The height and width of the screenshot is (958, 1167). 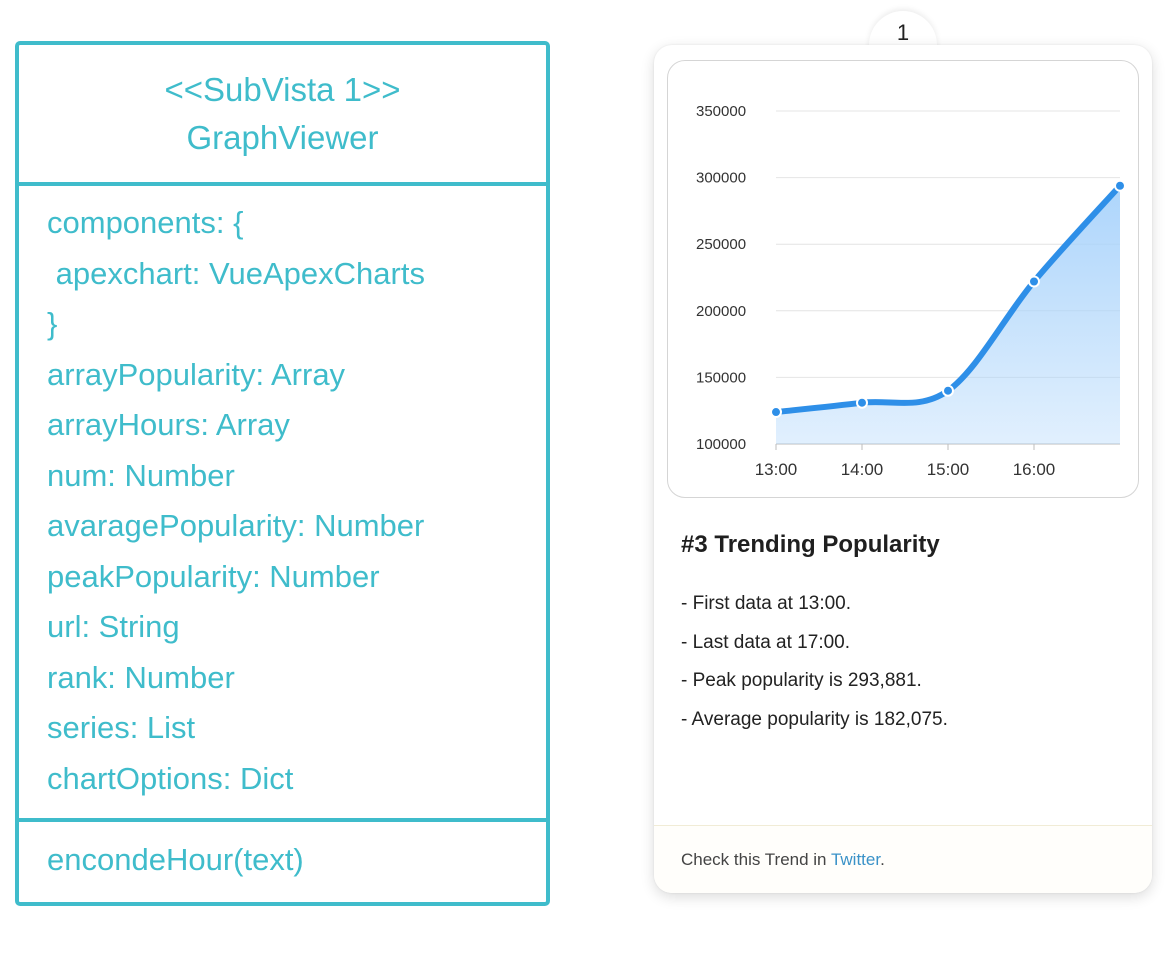 I want to click on summary-line: - Peak popularity is 293,881., so click(x=801, y=680).